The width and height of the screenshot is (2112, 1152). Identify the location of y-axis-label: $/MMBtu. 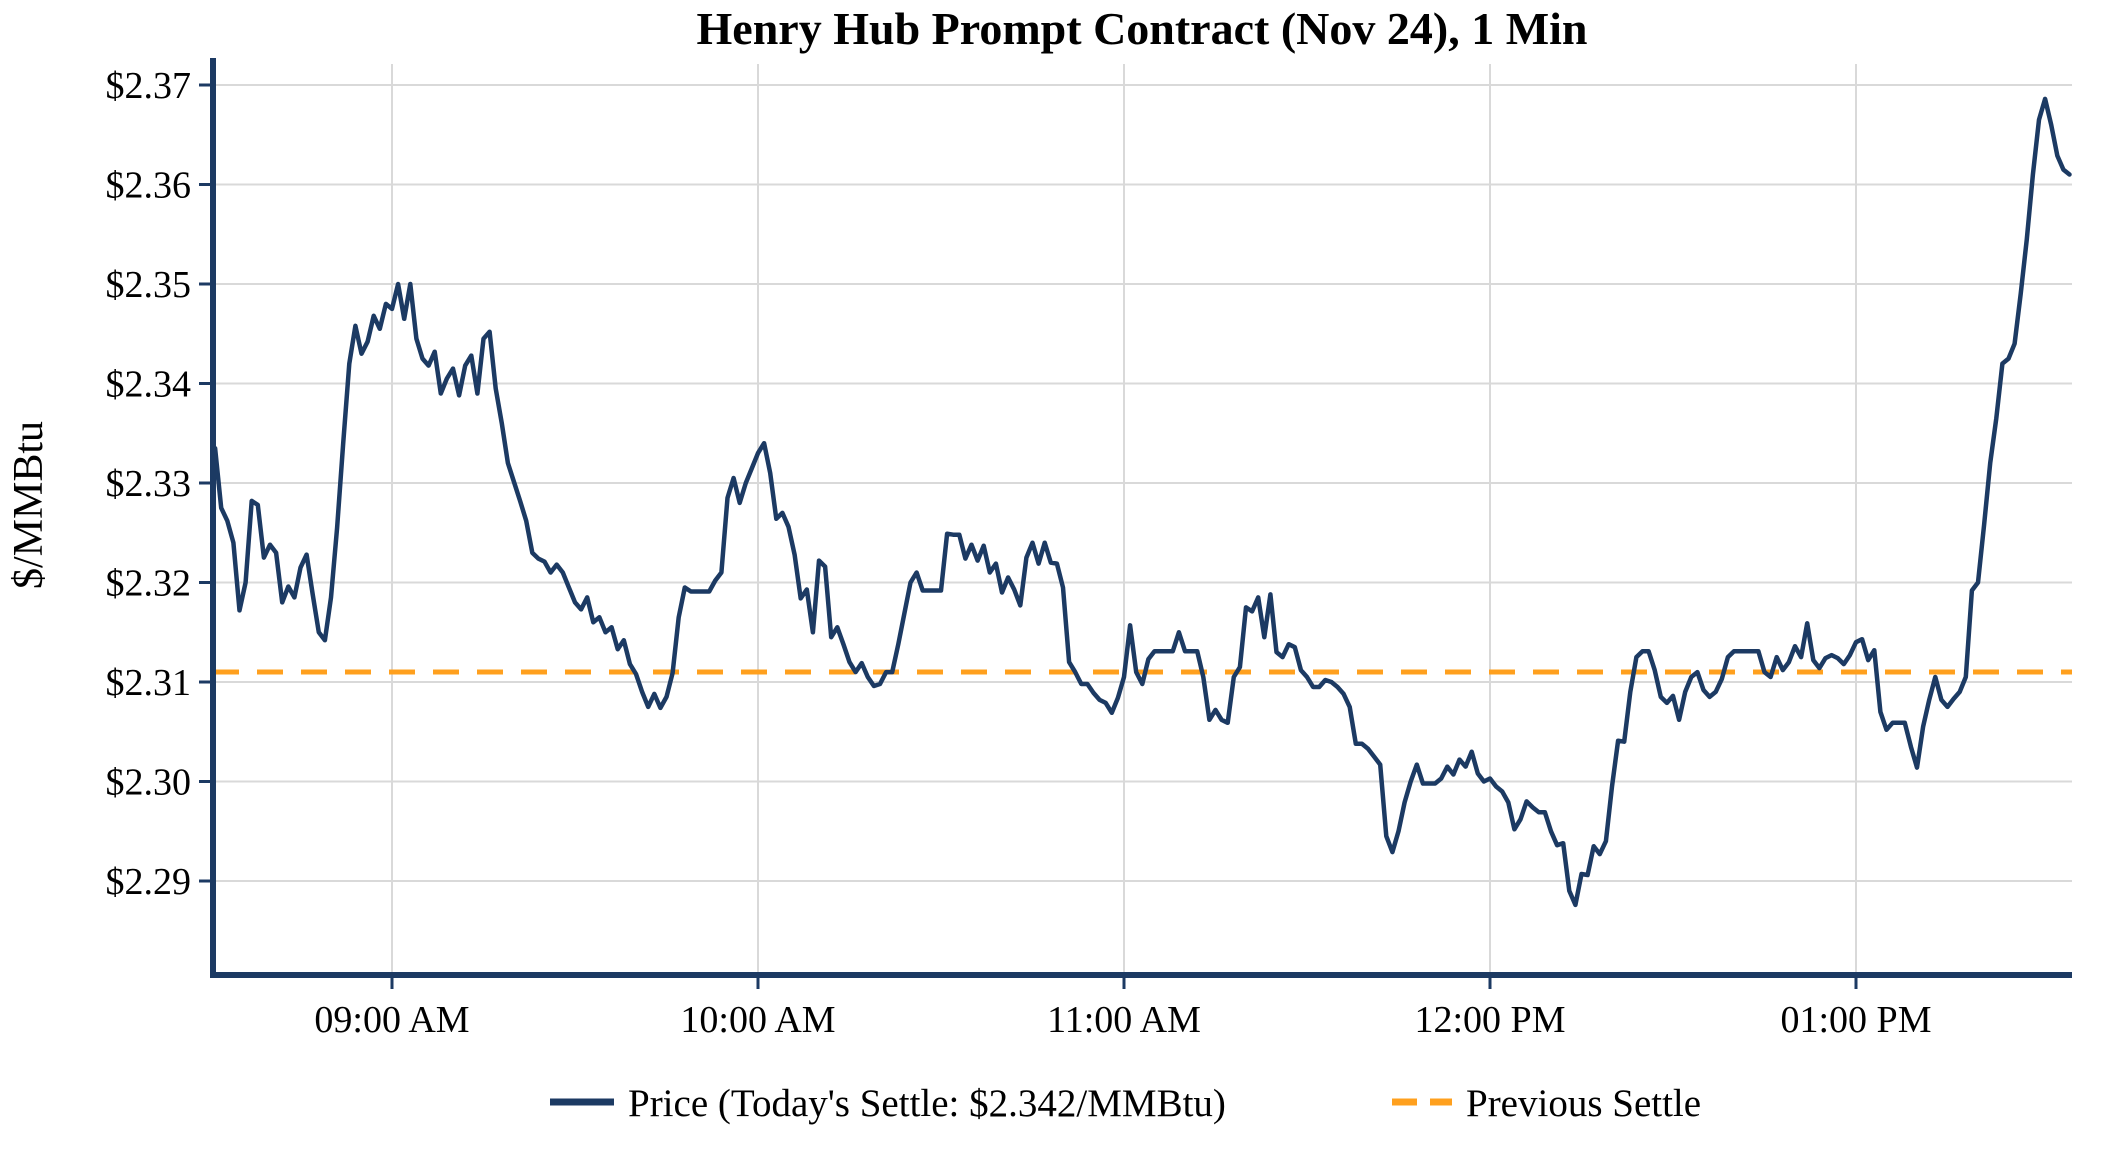
(29, 505).